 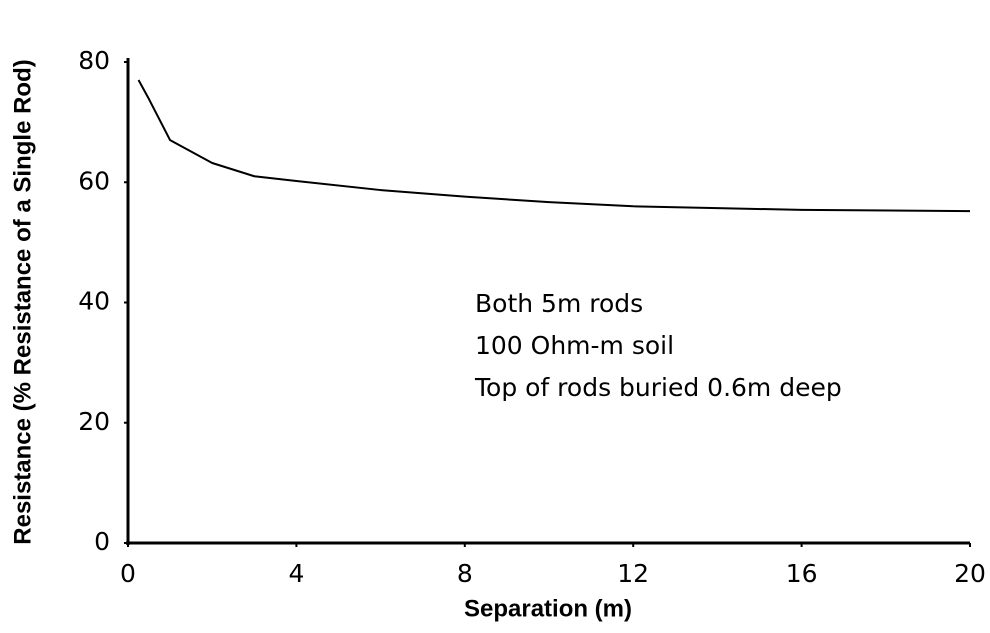 What do you see at coordinates (574, 345) in the screenshot?
I see `annotation: 100 Ohm-m soil` at bounding box center [574, 345].